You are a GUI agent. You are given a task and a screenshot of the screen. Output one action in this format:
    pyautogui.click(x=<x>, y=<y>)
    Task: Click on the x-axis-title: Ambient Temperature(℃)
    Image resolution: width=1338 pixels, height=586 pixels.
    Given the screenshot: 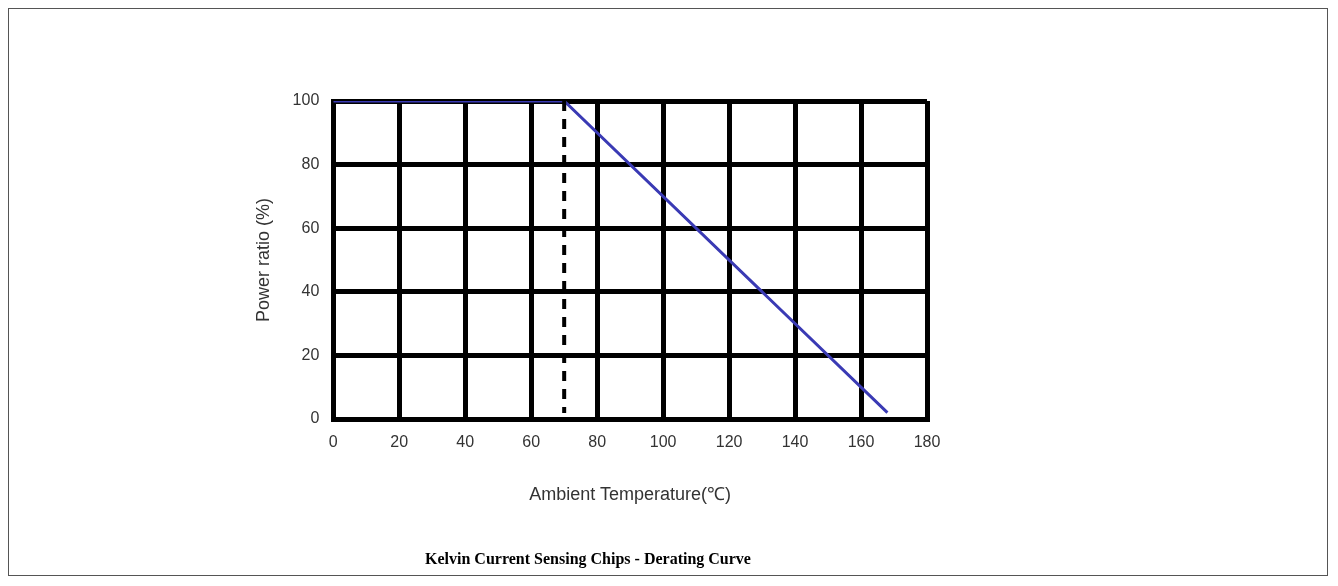 What is the action you would take?
    pyautogui.click(x=630, y=493)
    